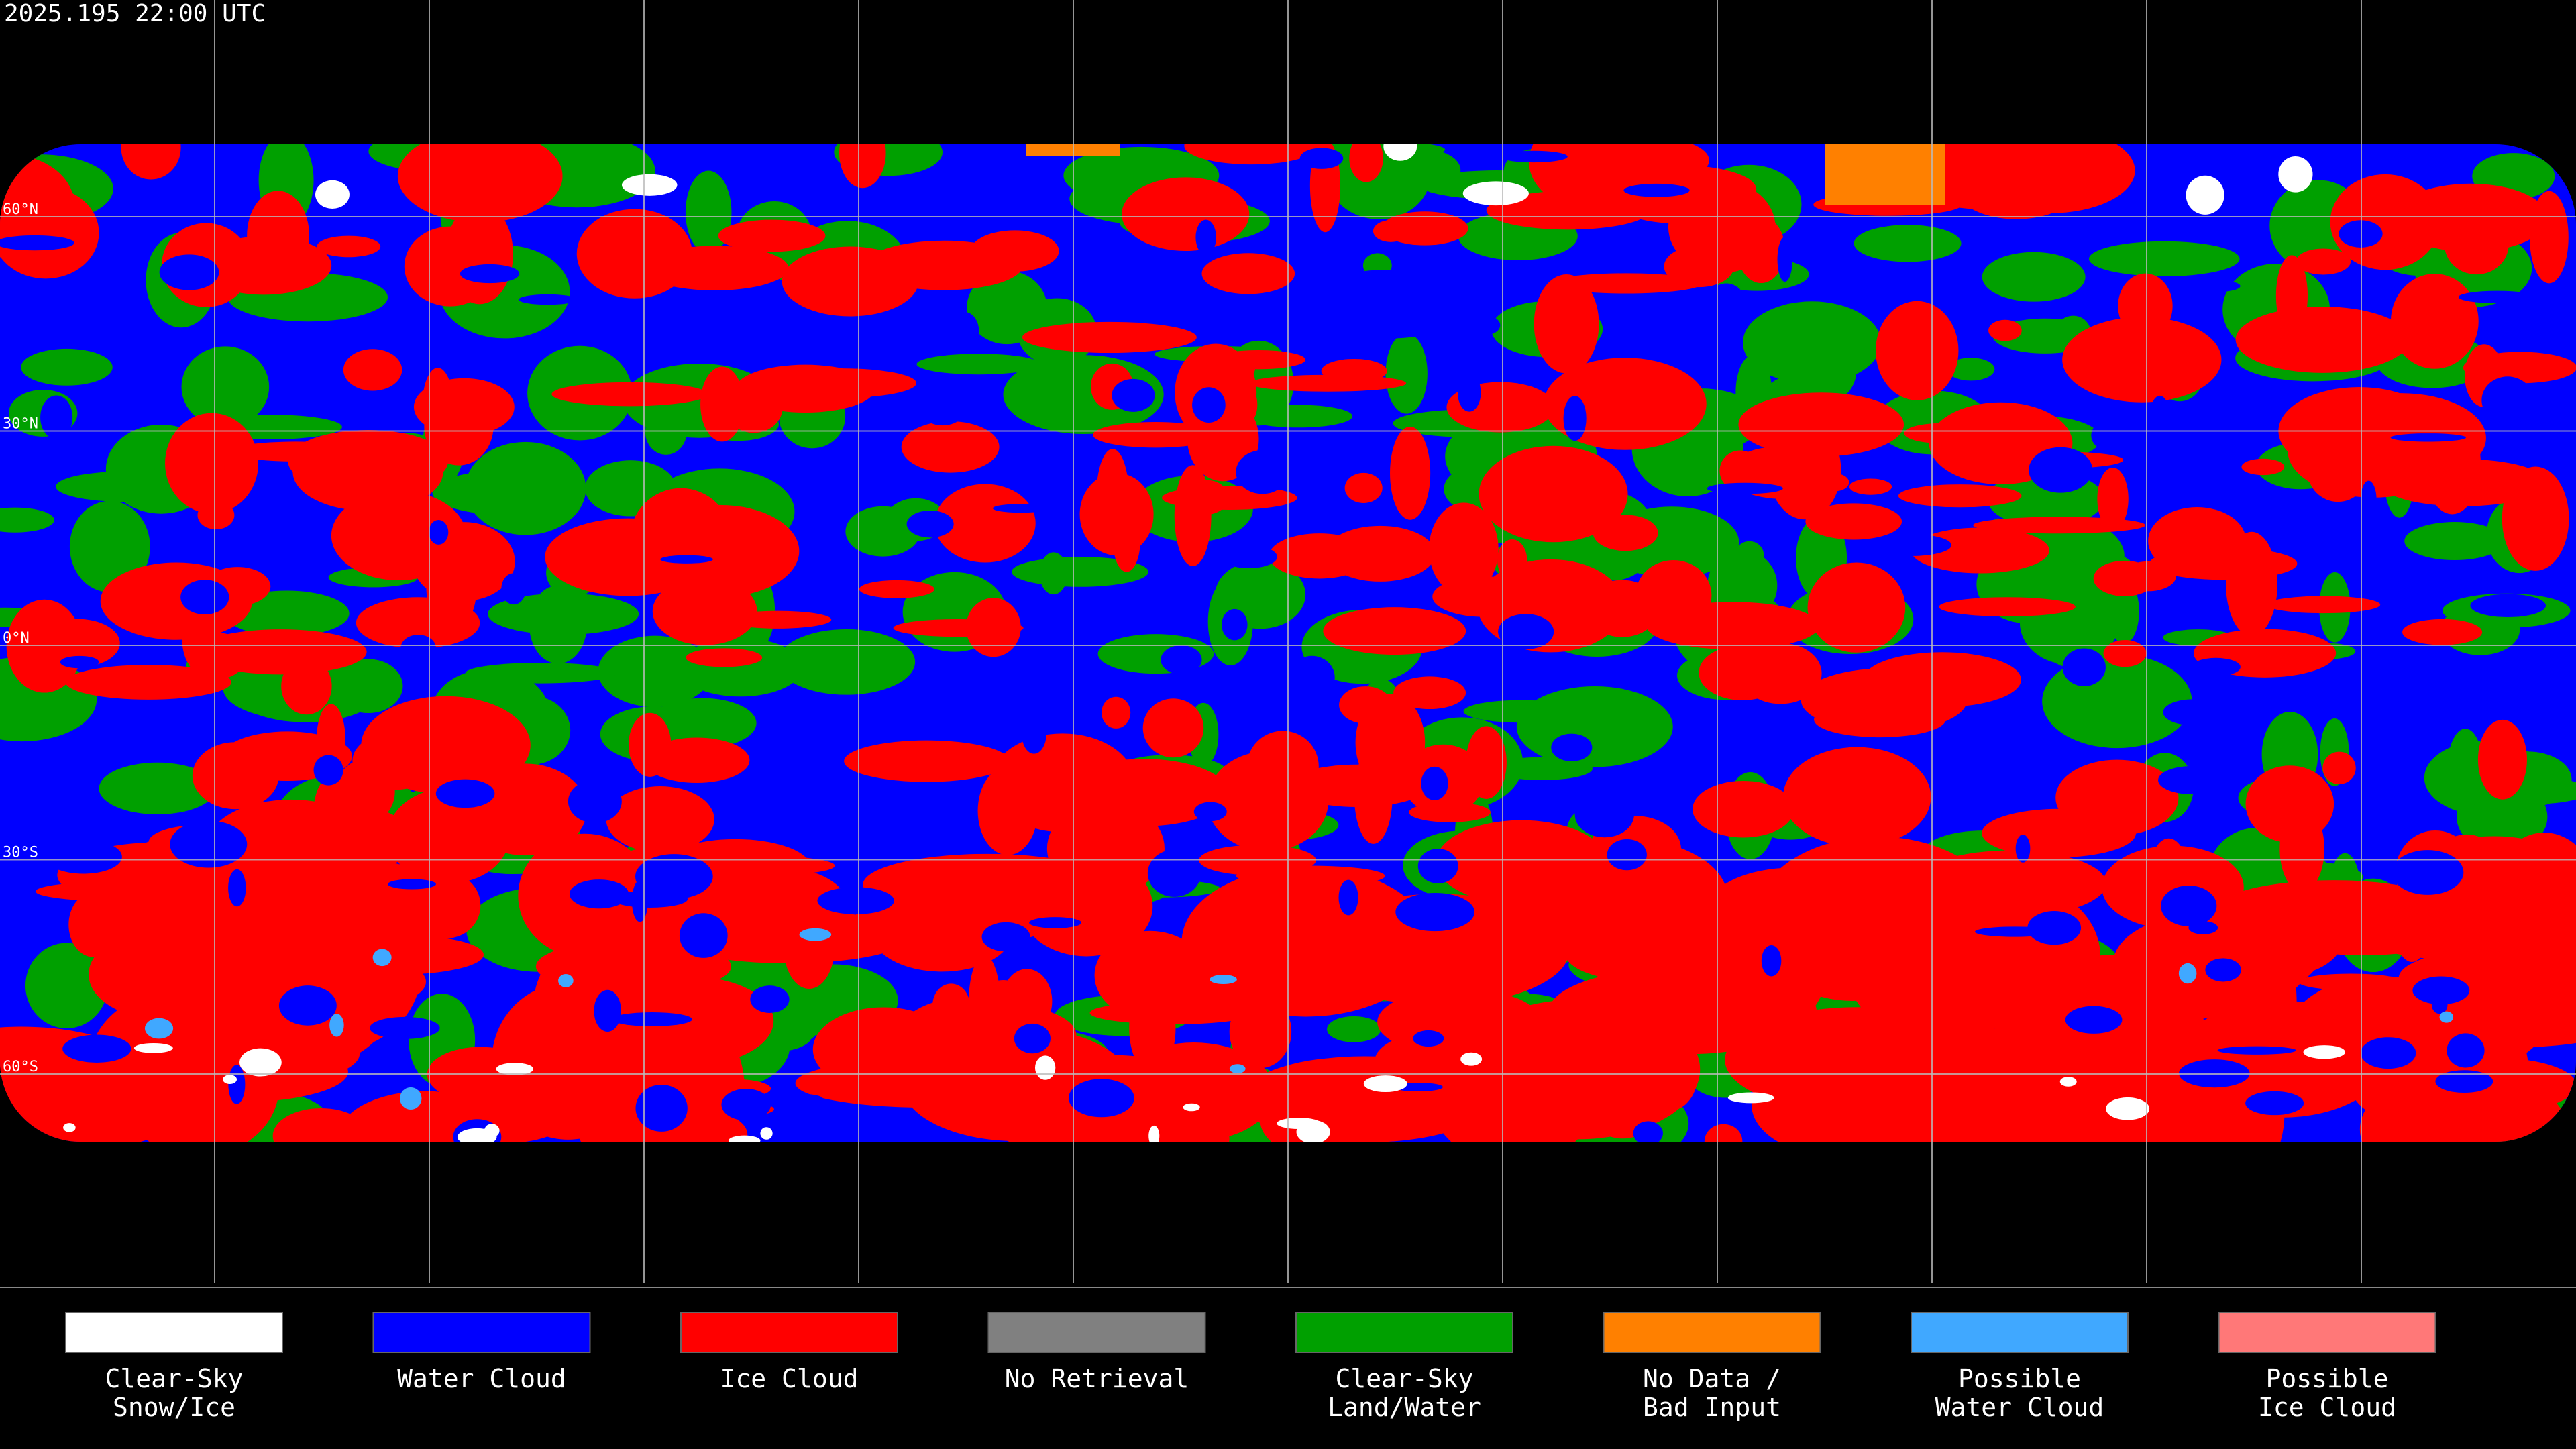  Describe the element at coordinates (2327, 1407) in the screenshot. I see `legend-label: Ice Cloud` at that location.